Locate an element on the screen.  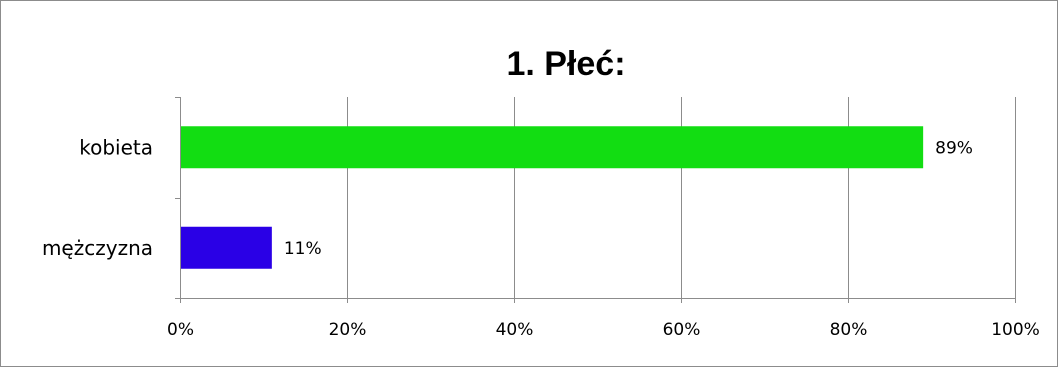
category-label-mężczyzna: mężczyzna is located at coordinates (97, 248).